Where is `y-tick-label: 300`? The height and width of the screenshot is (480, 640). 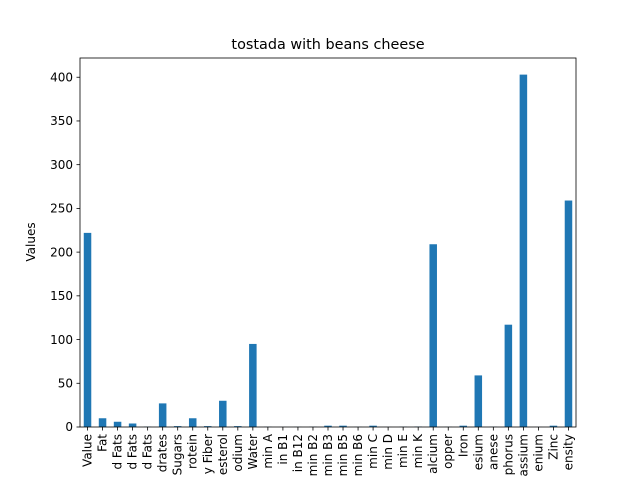 y-tick-label: 300 is located at coordinates (61, 165).